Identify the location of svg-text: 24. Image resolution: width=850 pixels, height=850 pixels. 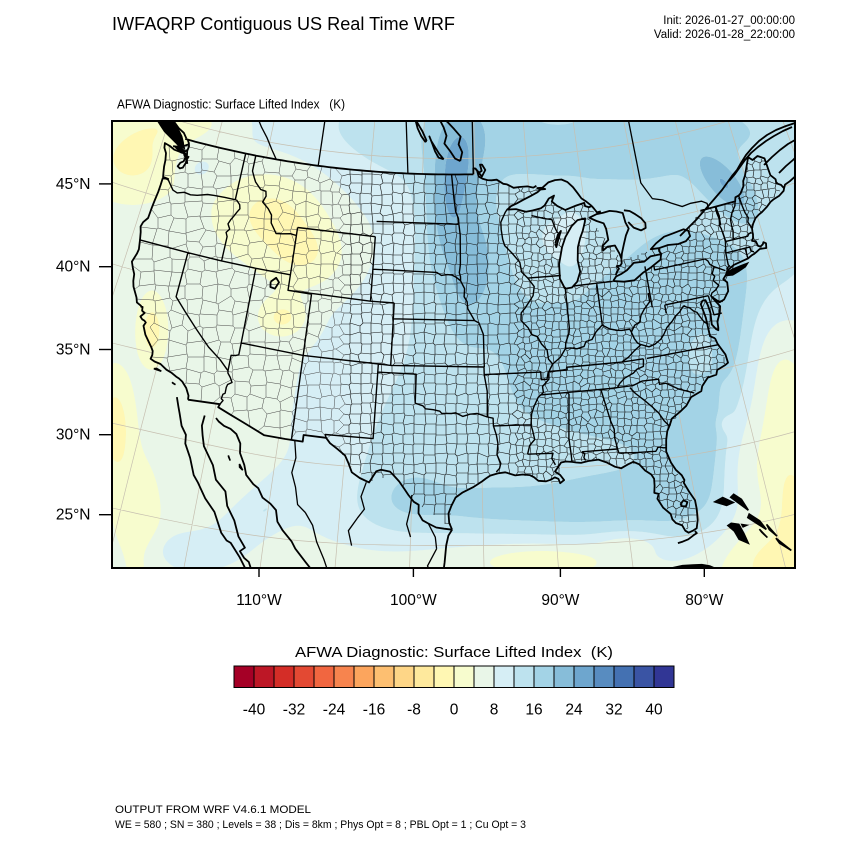
(574, 710).